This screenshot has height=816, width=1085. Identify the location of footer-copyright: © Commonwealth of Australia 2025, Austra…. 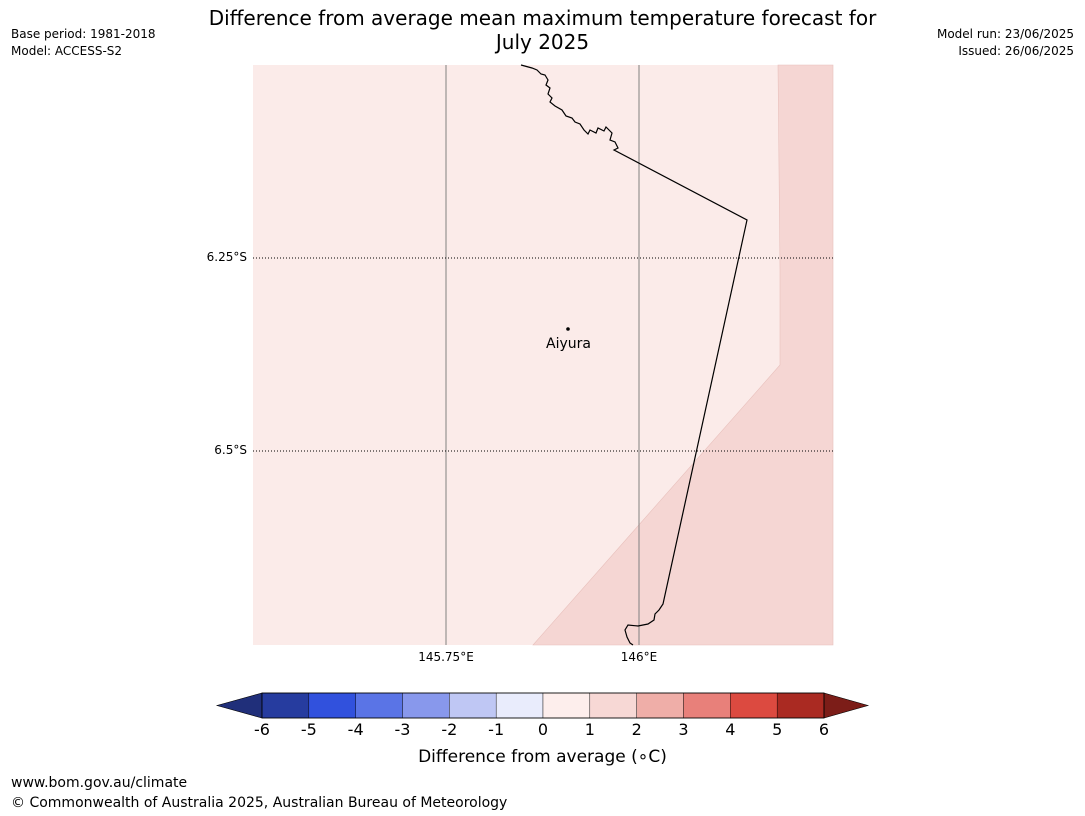
(259, 803).